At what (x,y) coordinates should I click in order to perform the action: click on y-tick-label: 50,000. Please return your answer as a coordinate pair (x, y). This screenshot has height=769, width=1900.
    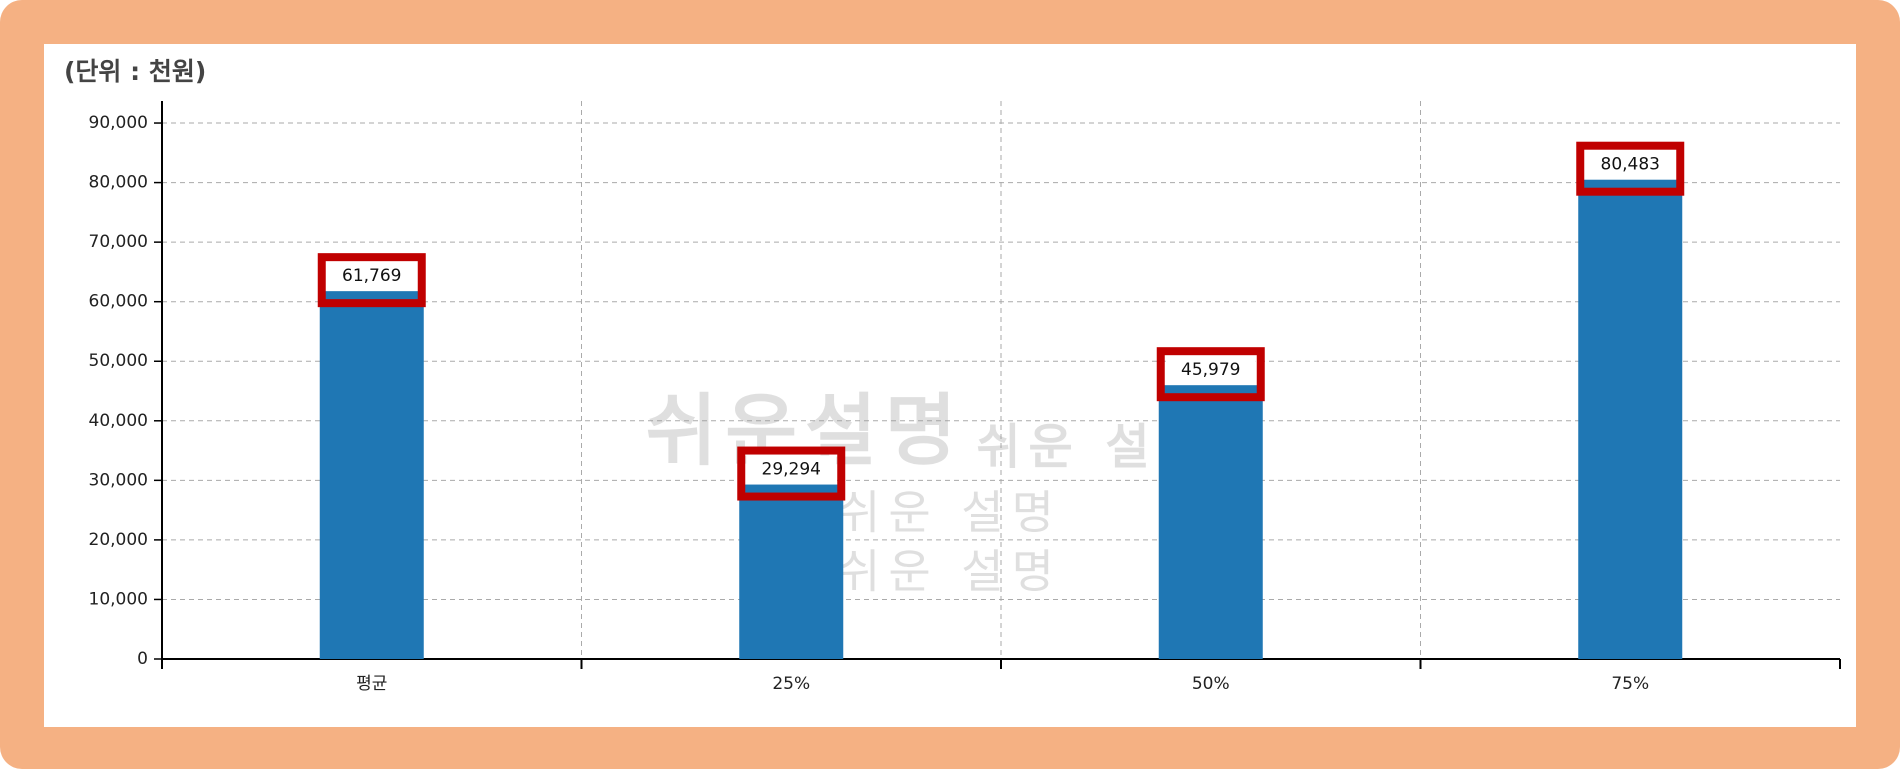
    Looking at the image, I should click on (118, 361).